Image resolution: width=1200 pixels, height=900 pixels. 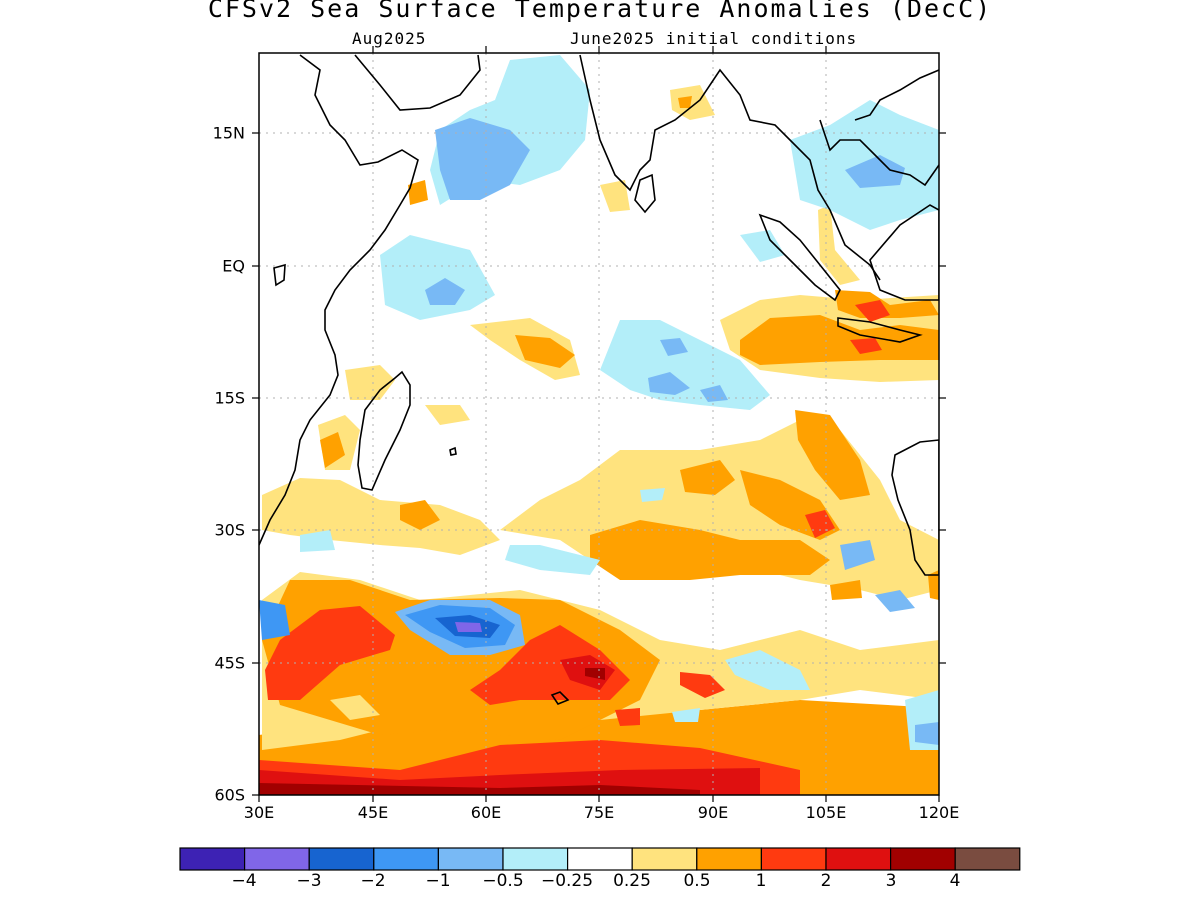 I want to click on coastline-java, so click(x=880, y=330).